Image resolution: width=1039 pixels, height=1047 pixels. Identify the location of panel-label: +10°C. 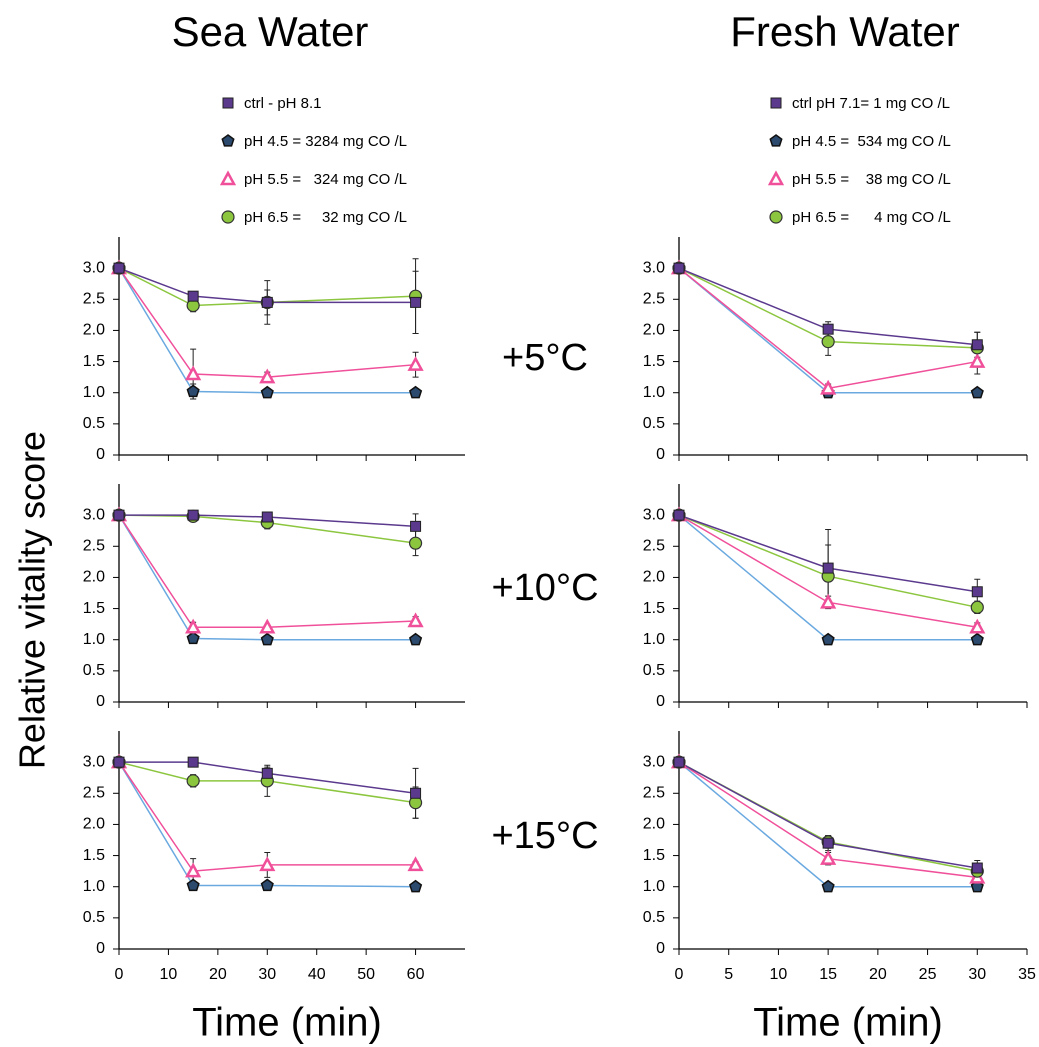
(544, 588).